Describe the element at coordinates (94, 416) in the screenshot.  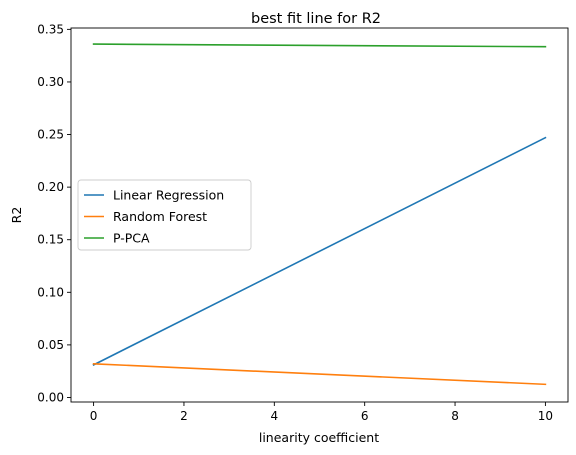
I see `x-tick-label: 0` at that location.